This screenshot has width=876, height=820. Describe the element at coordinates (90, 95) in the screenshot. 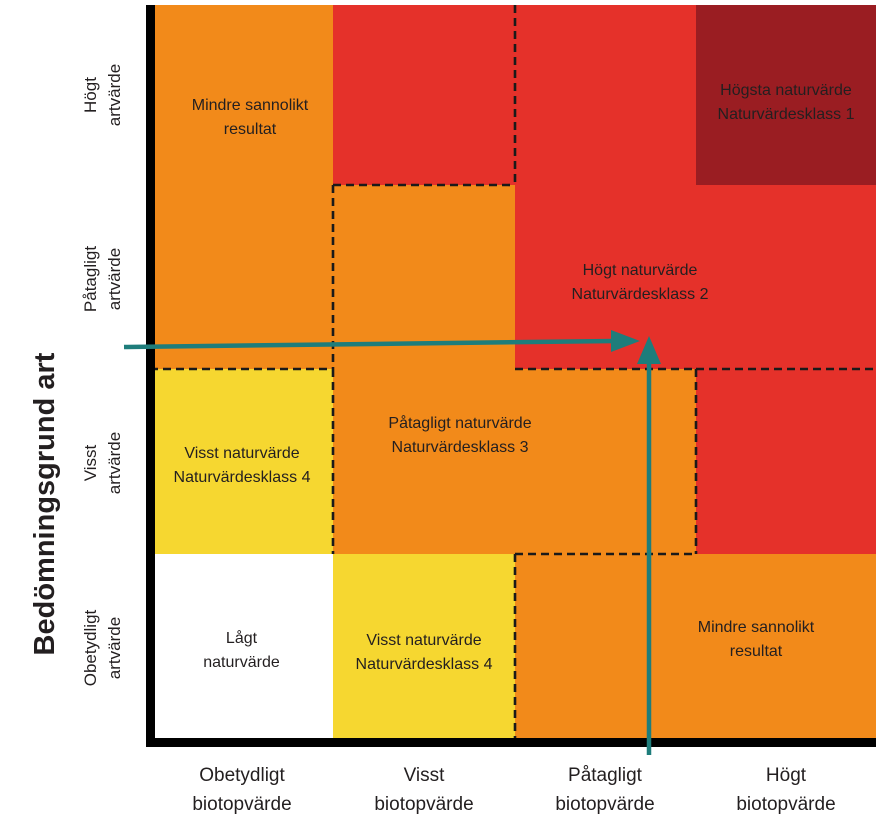

I see `row-label-line: Högt` at that location.